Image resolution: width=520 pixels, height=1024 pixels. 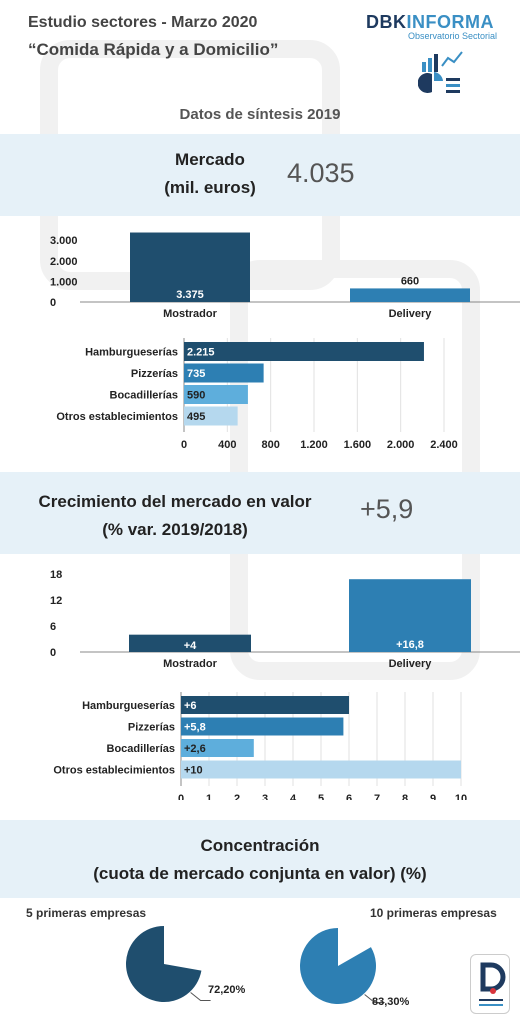 What do you see at coordinates (410, 281) in the screenshot?
I see `bar-value-label: 660` at bounding box center [410, 281].